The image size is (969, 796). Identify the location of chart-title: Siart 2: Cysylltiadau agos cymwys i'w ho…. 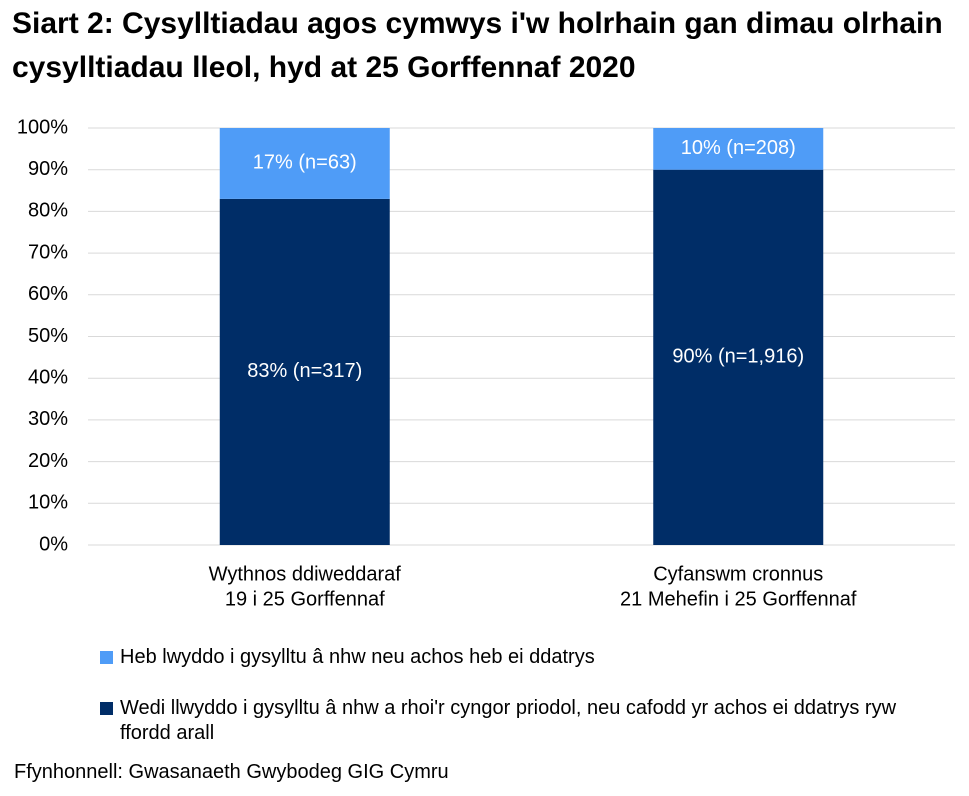
(477, 45).